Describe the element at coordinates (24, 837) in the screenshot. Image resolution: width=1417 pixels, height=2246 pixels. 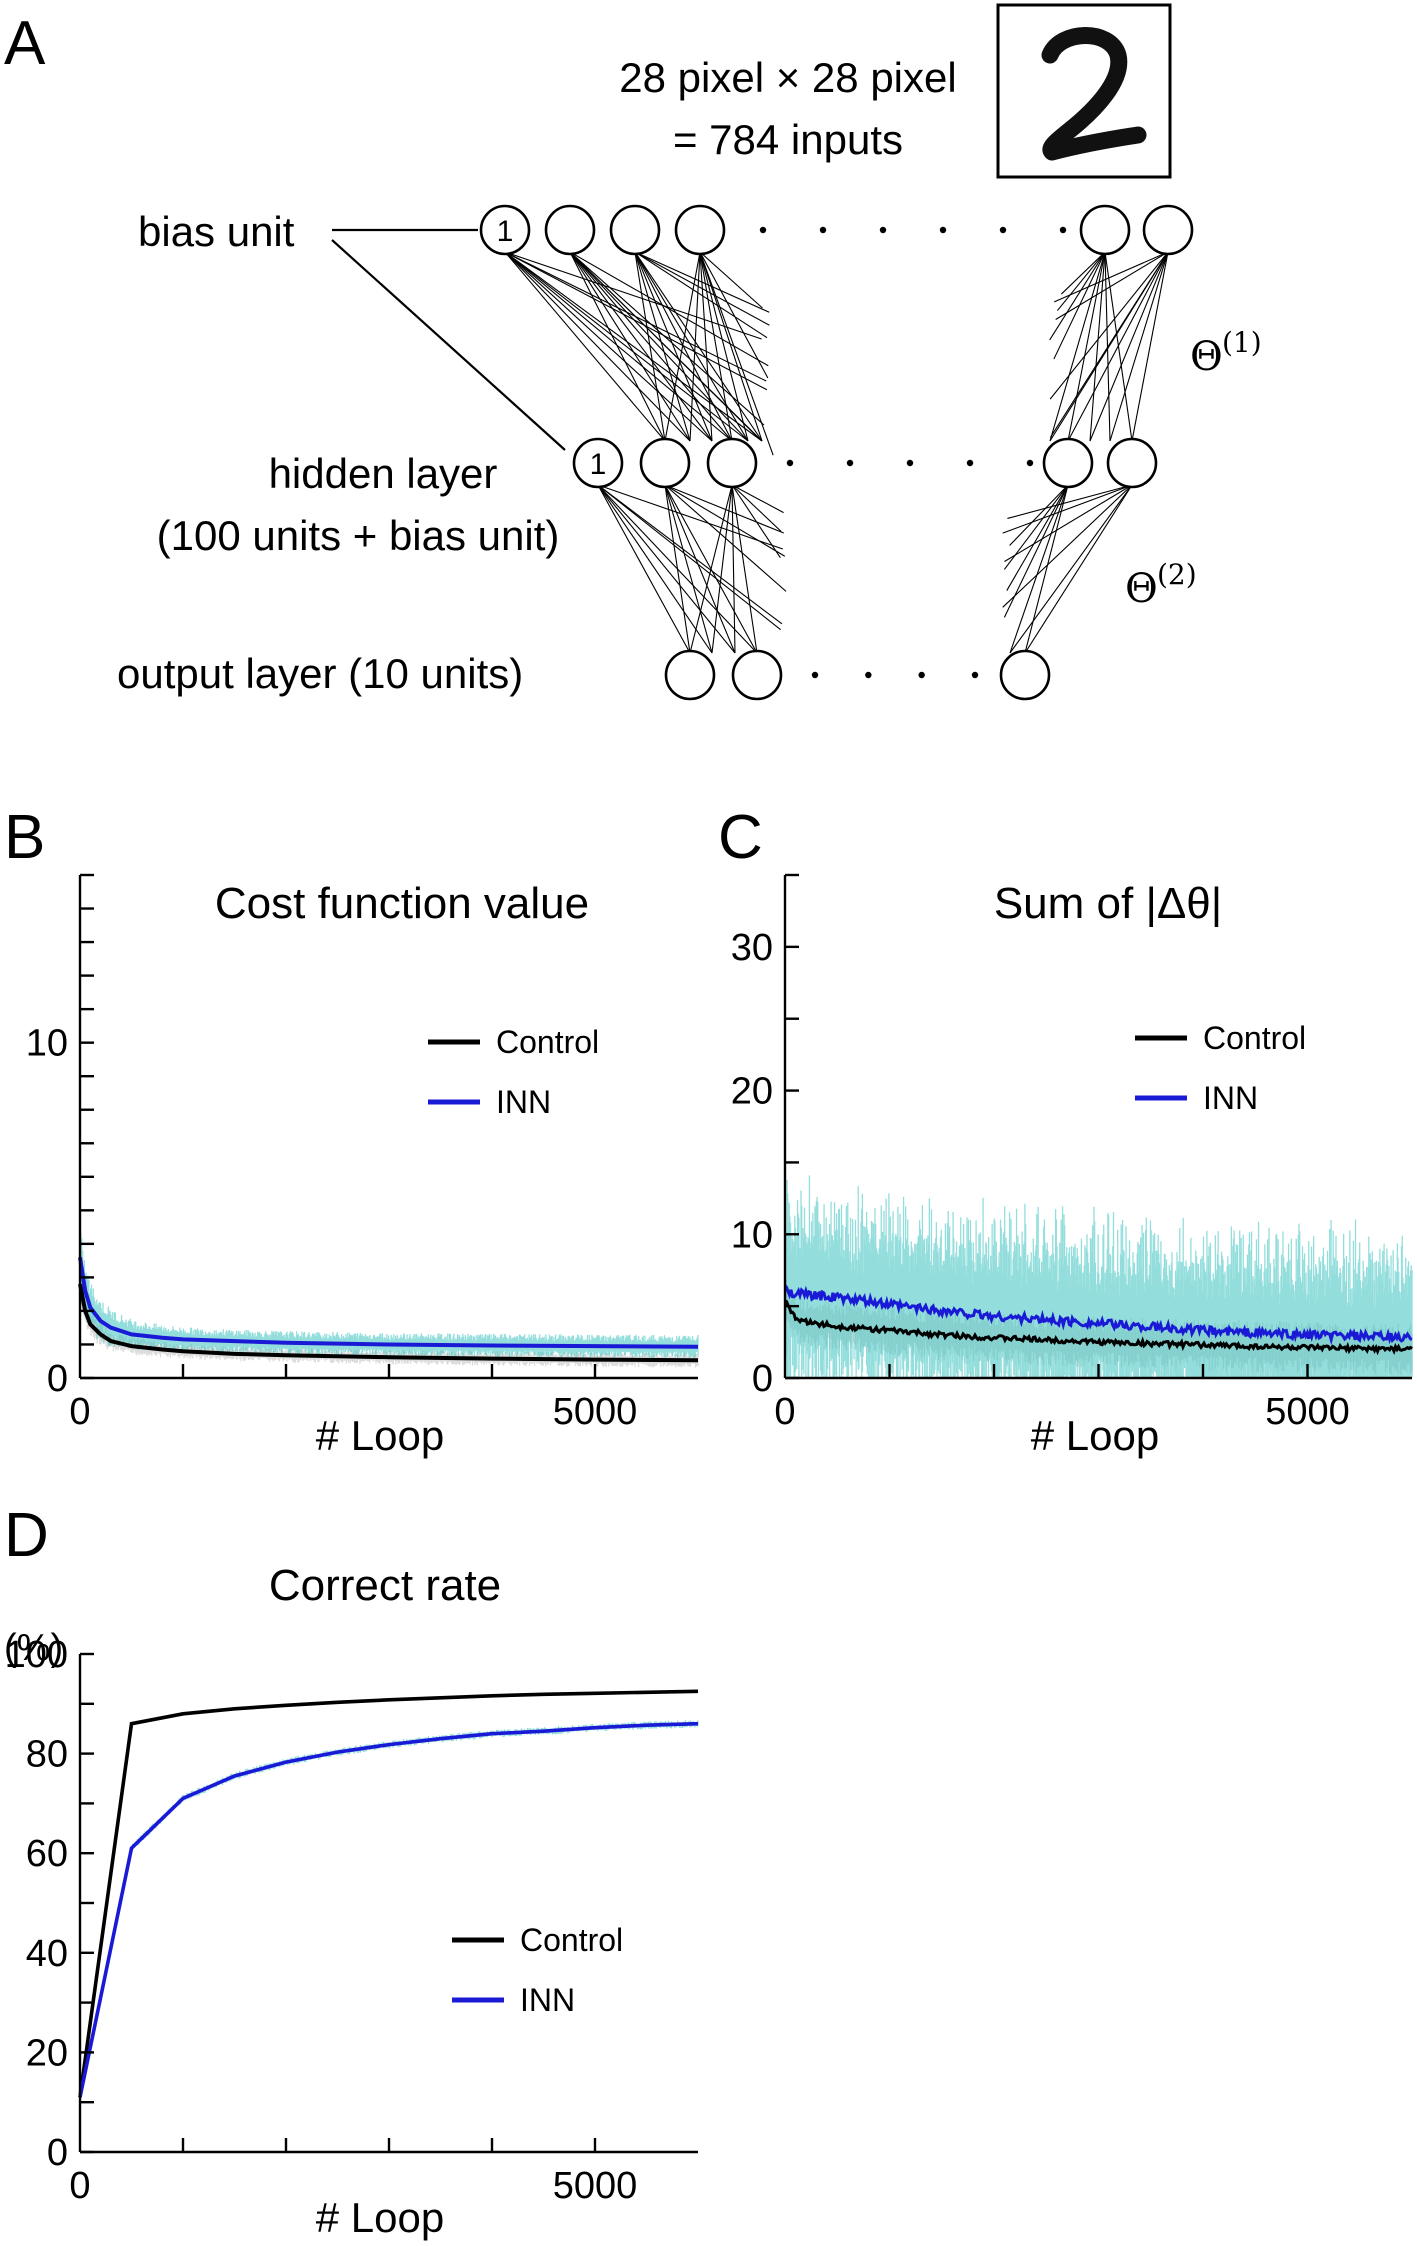
I see `panel-letter-b: B` at that location.